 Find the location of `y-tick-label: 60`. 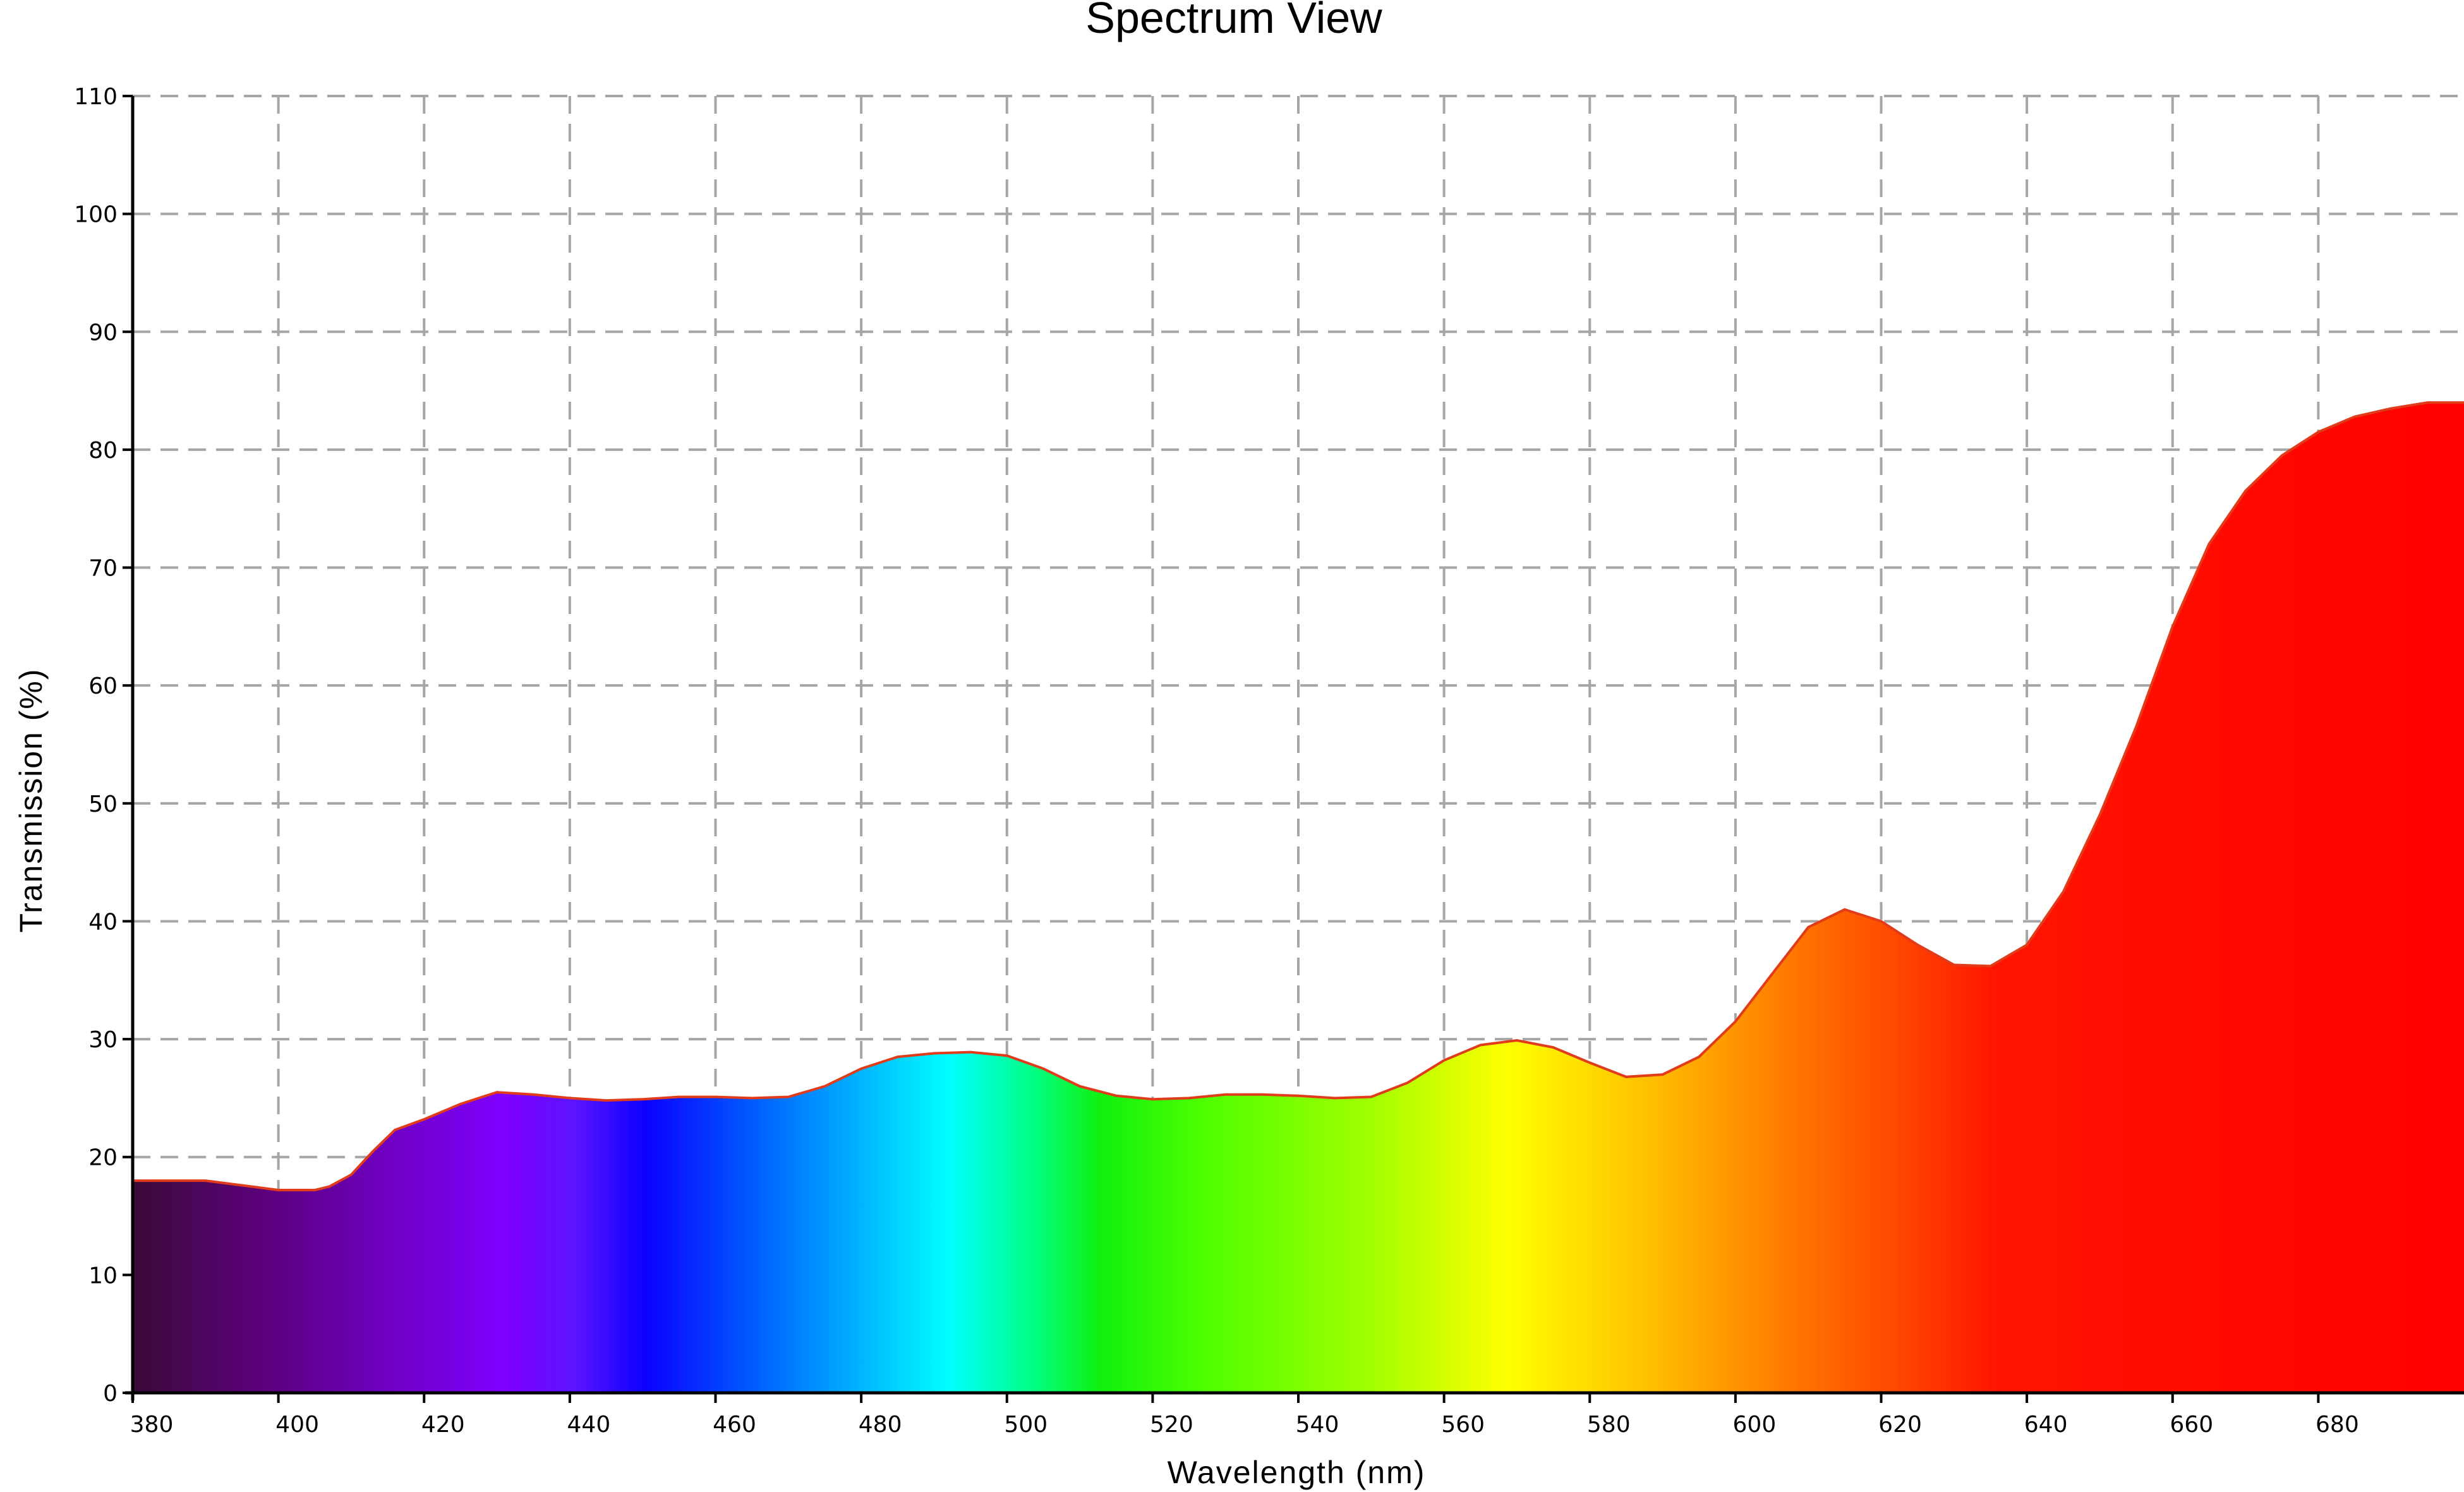

y-tick-label: 60 is located at coordinates (103, 686).